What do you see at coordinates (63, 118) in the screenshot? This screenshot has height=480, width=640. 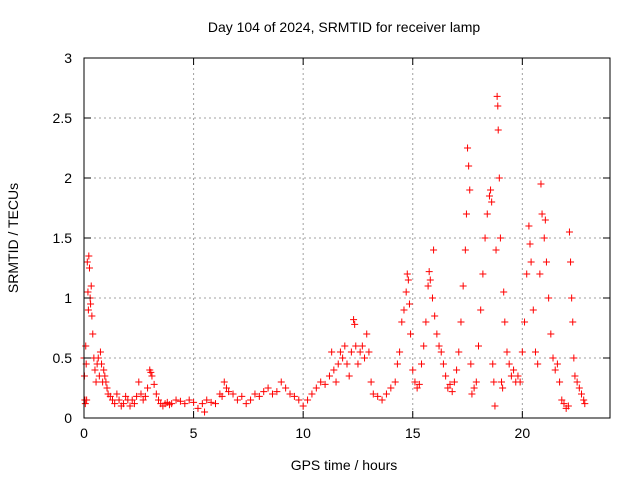 I see `y-tick-label: 2.5` at bounding box center [63, 118].